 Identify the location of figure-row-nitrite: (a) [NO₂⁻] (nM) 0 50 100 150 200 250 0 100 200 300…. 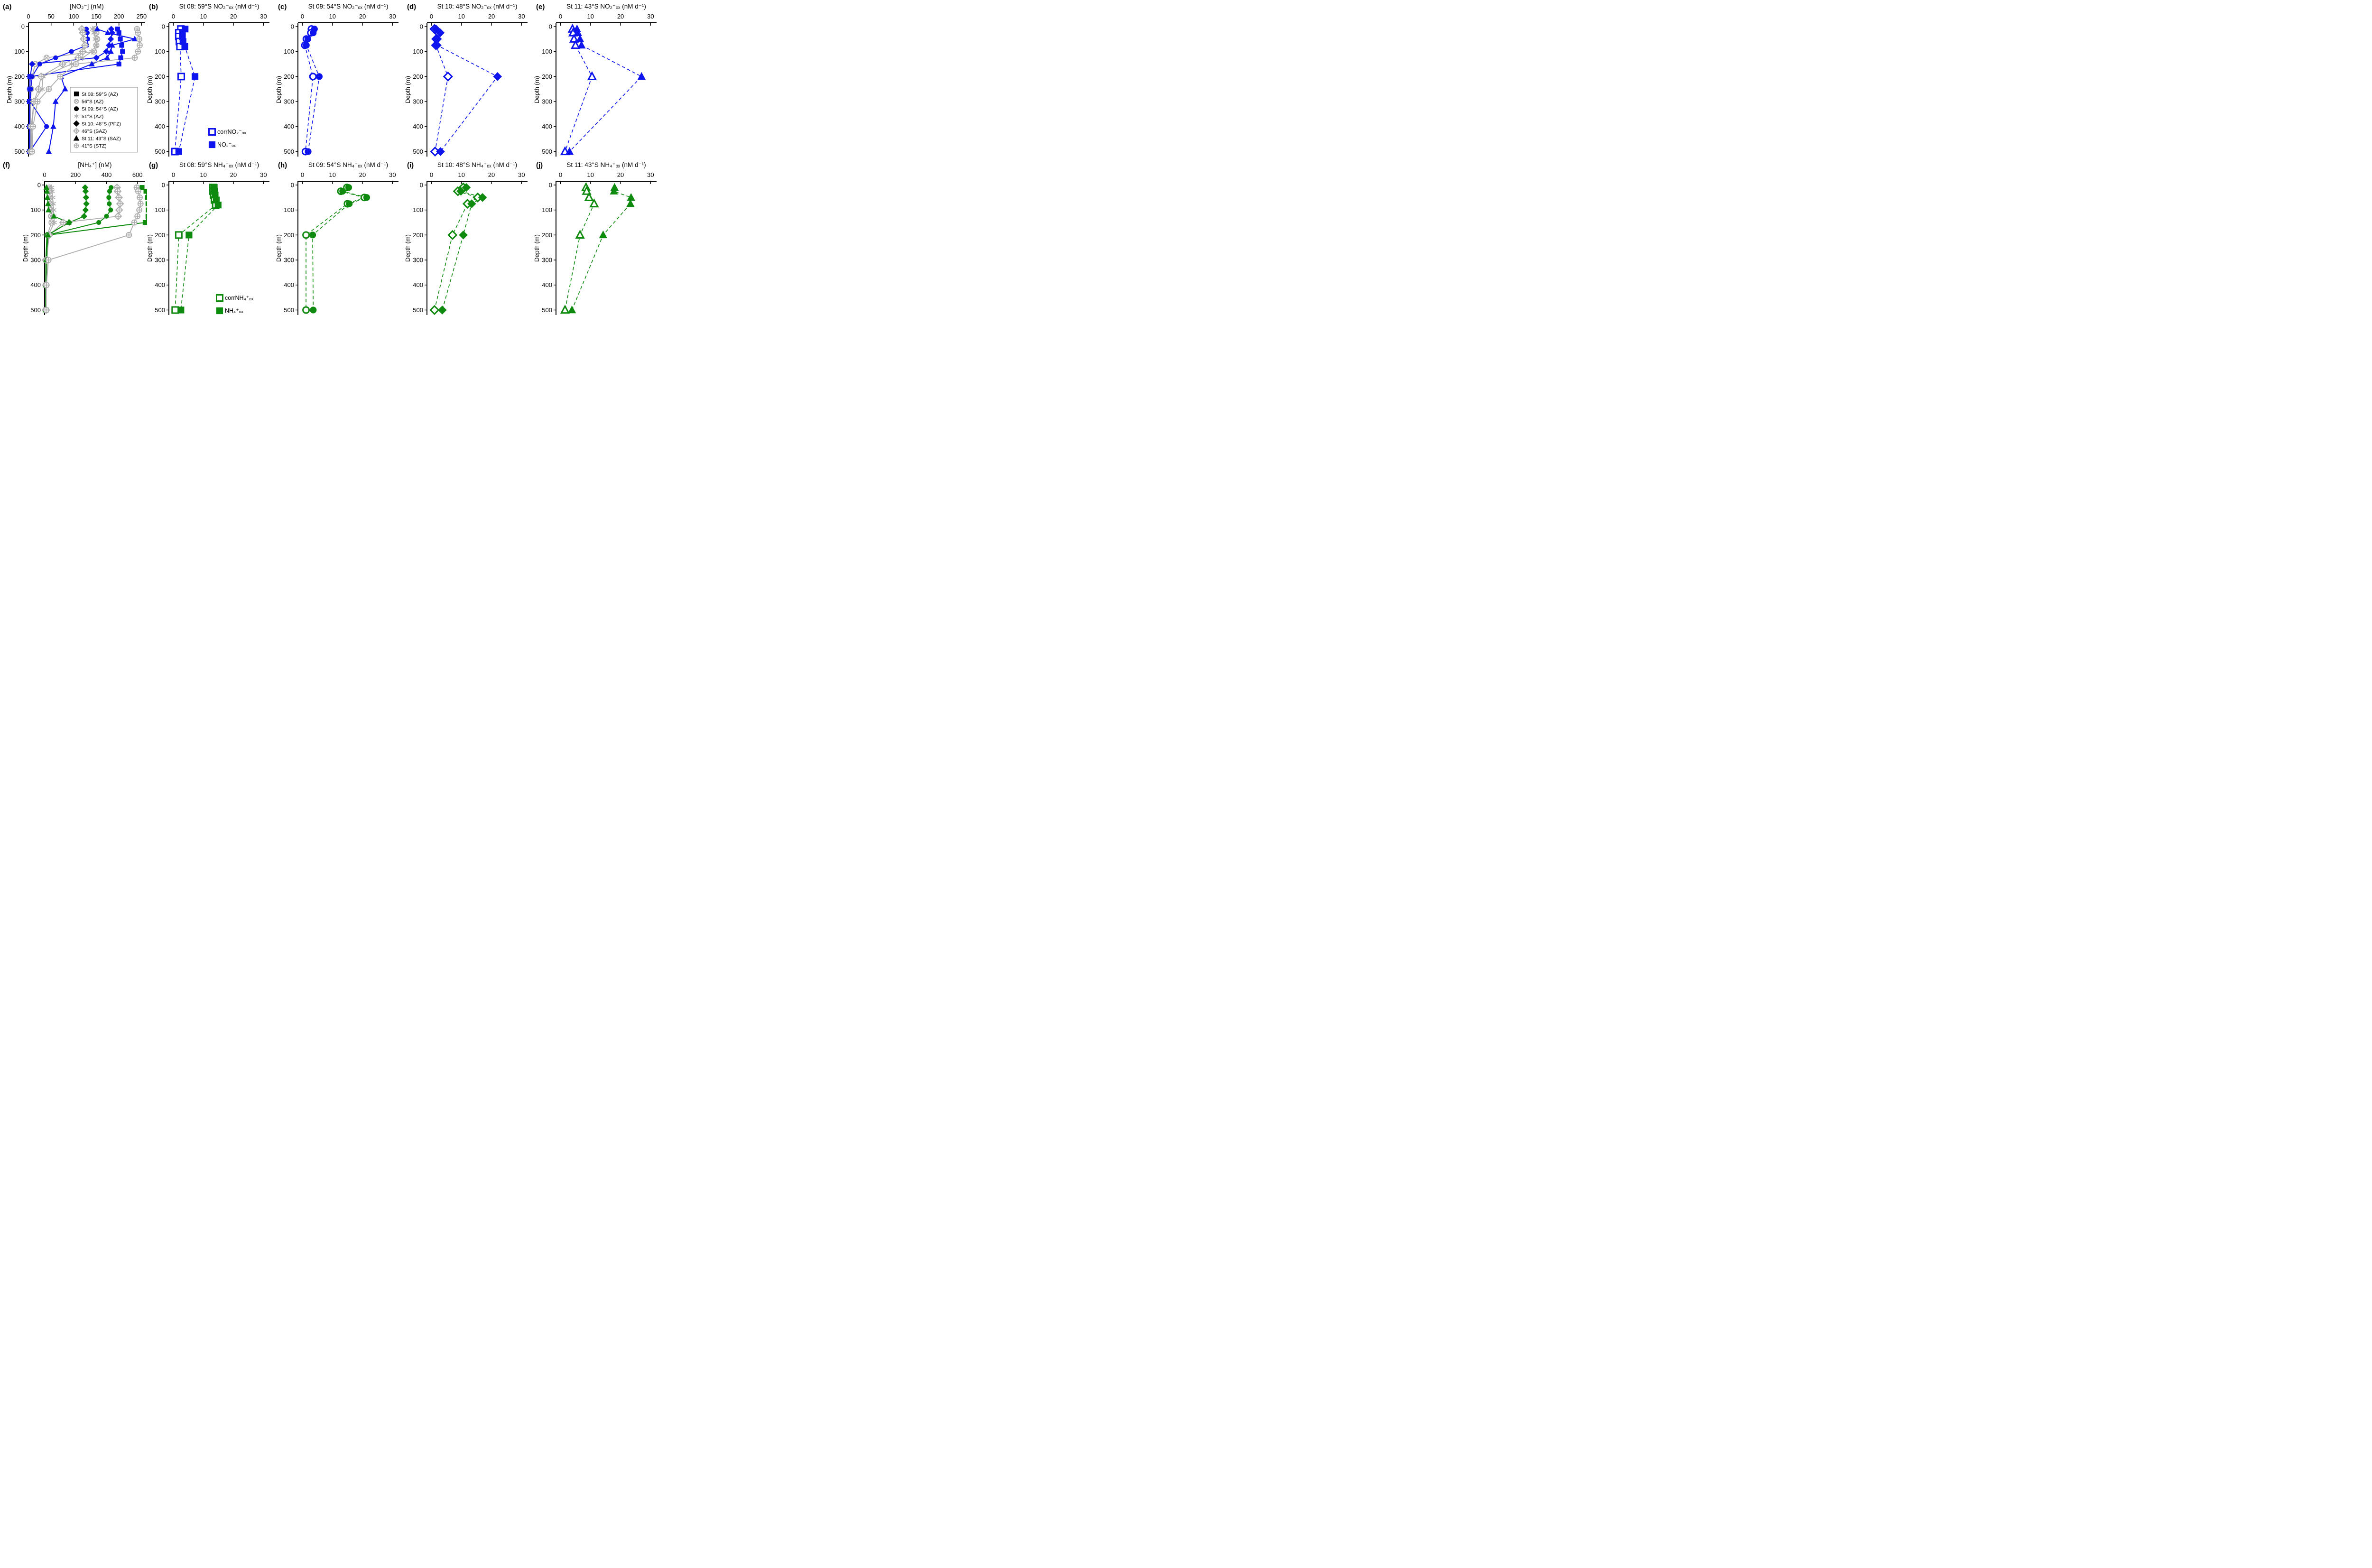
(333, 80).